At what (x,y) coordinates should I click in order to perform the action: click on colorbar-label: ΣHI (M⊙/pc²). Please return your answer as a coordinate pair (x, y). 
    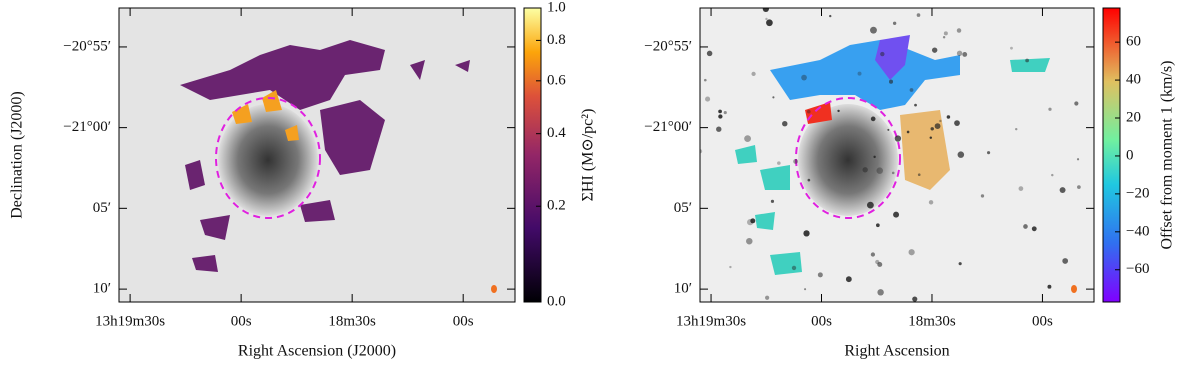
    Looking at the image, I should click on (588, 155).